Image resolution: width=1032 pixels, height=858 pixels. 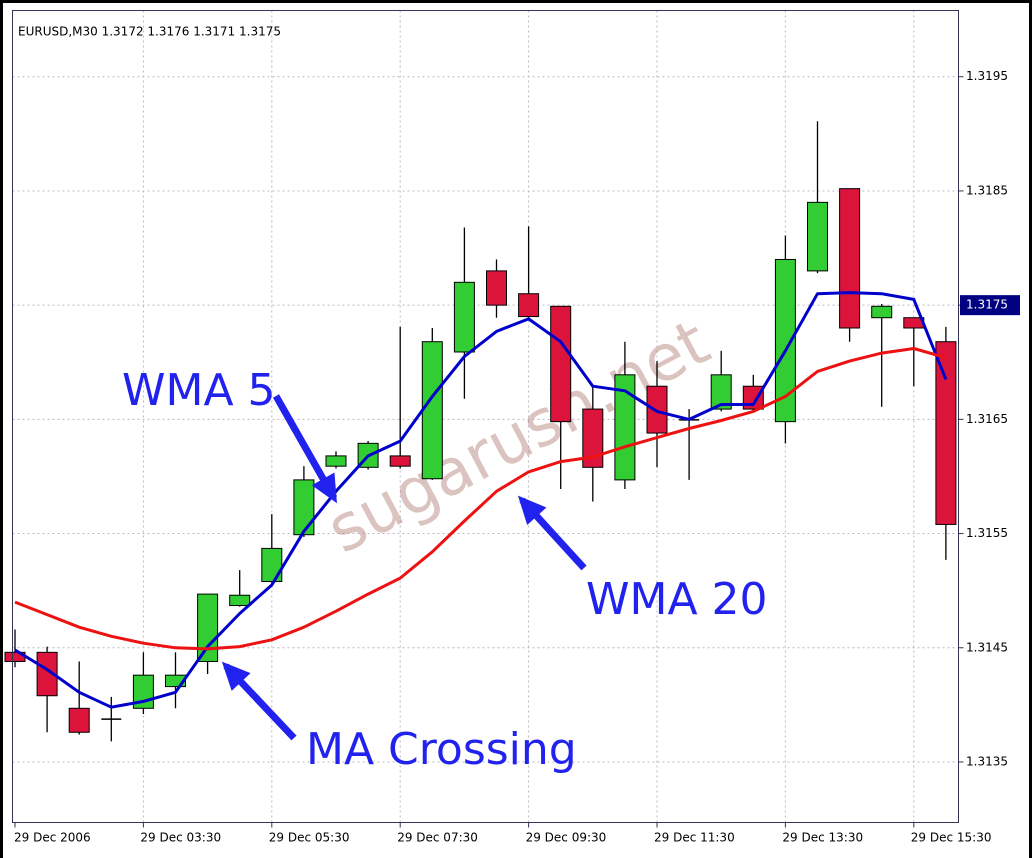 What do you see at coordinates (987, 76) in the screenshot?
I see `y-tick-label: 1.3195` at bounding box center [987, 76].